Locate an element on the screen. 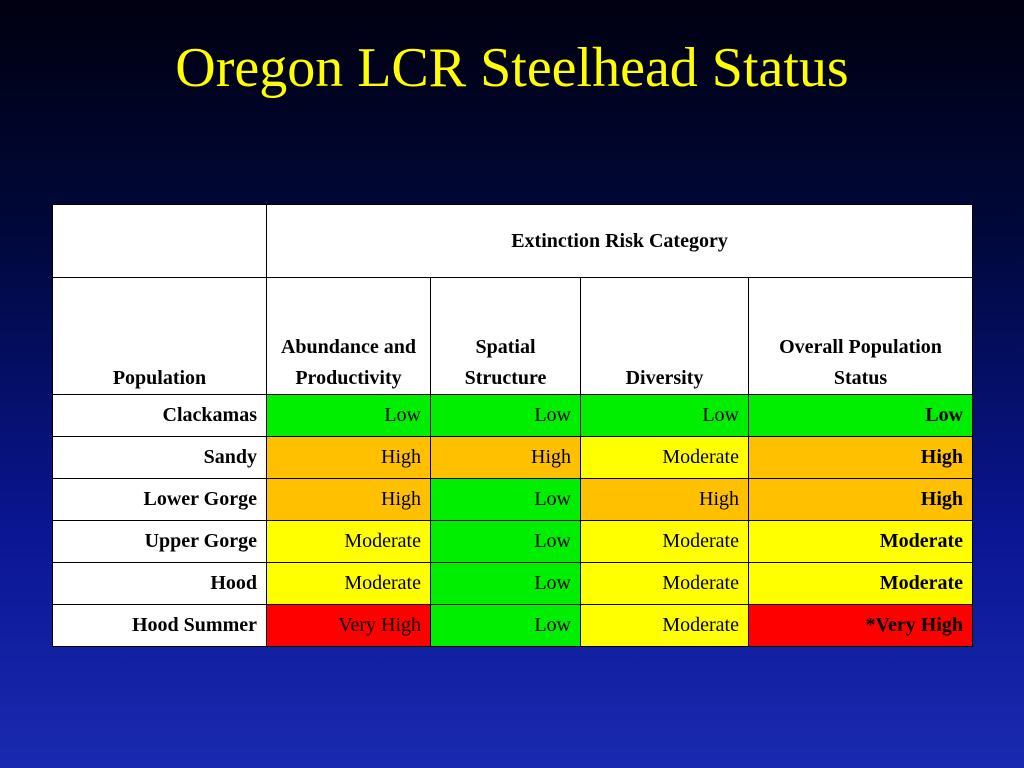 The width and height of the screenshot is (1024, 768). table-row: Lower Gorge High Low High High is located at coordinates (513, 499).